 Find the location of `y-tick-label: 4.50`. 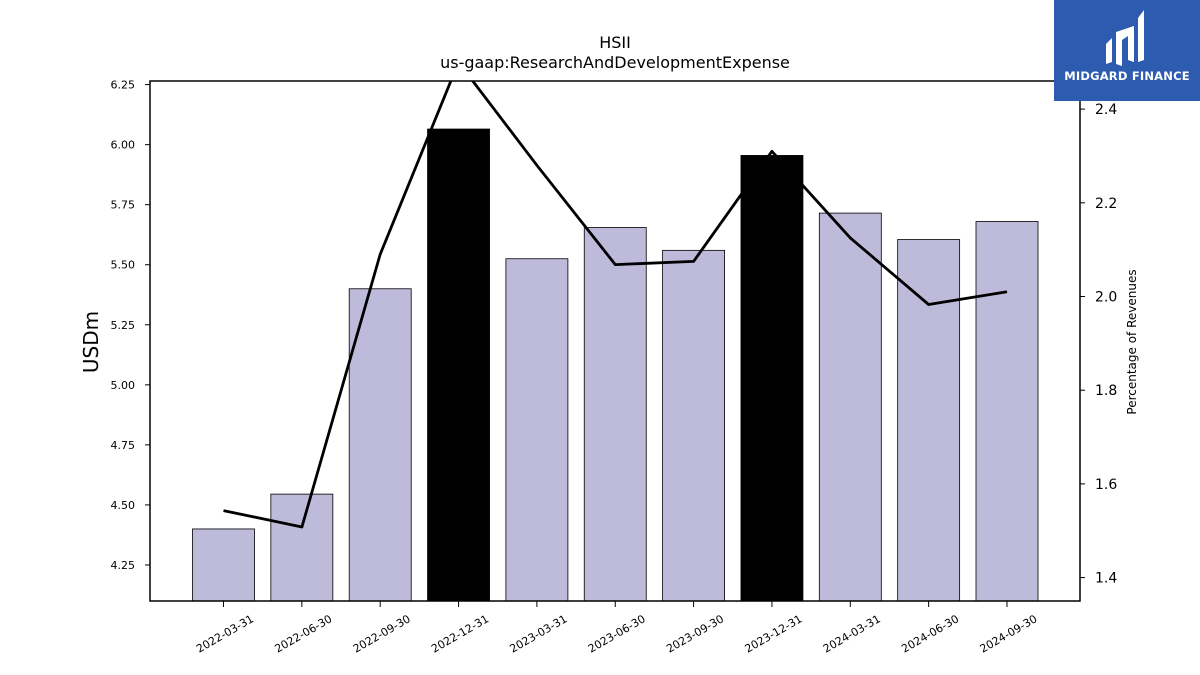

y-tick-label: 4.50 is located at coordinates (123, 505).